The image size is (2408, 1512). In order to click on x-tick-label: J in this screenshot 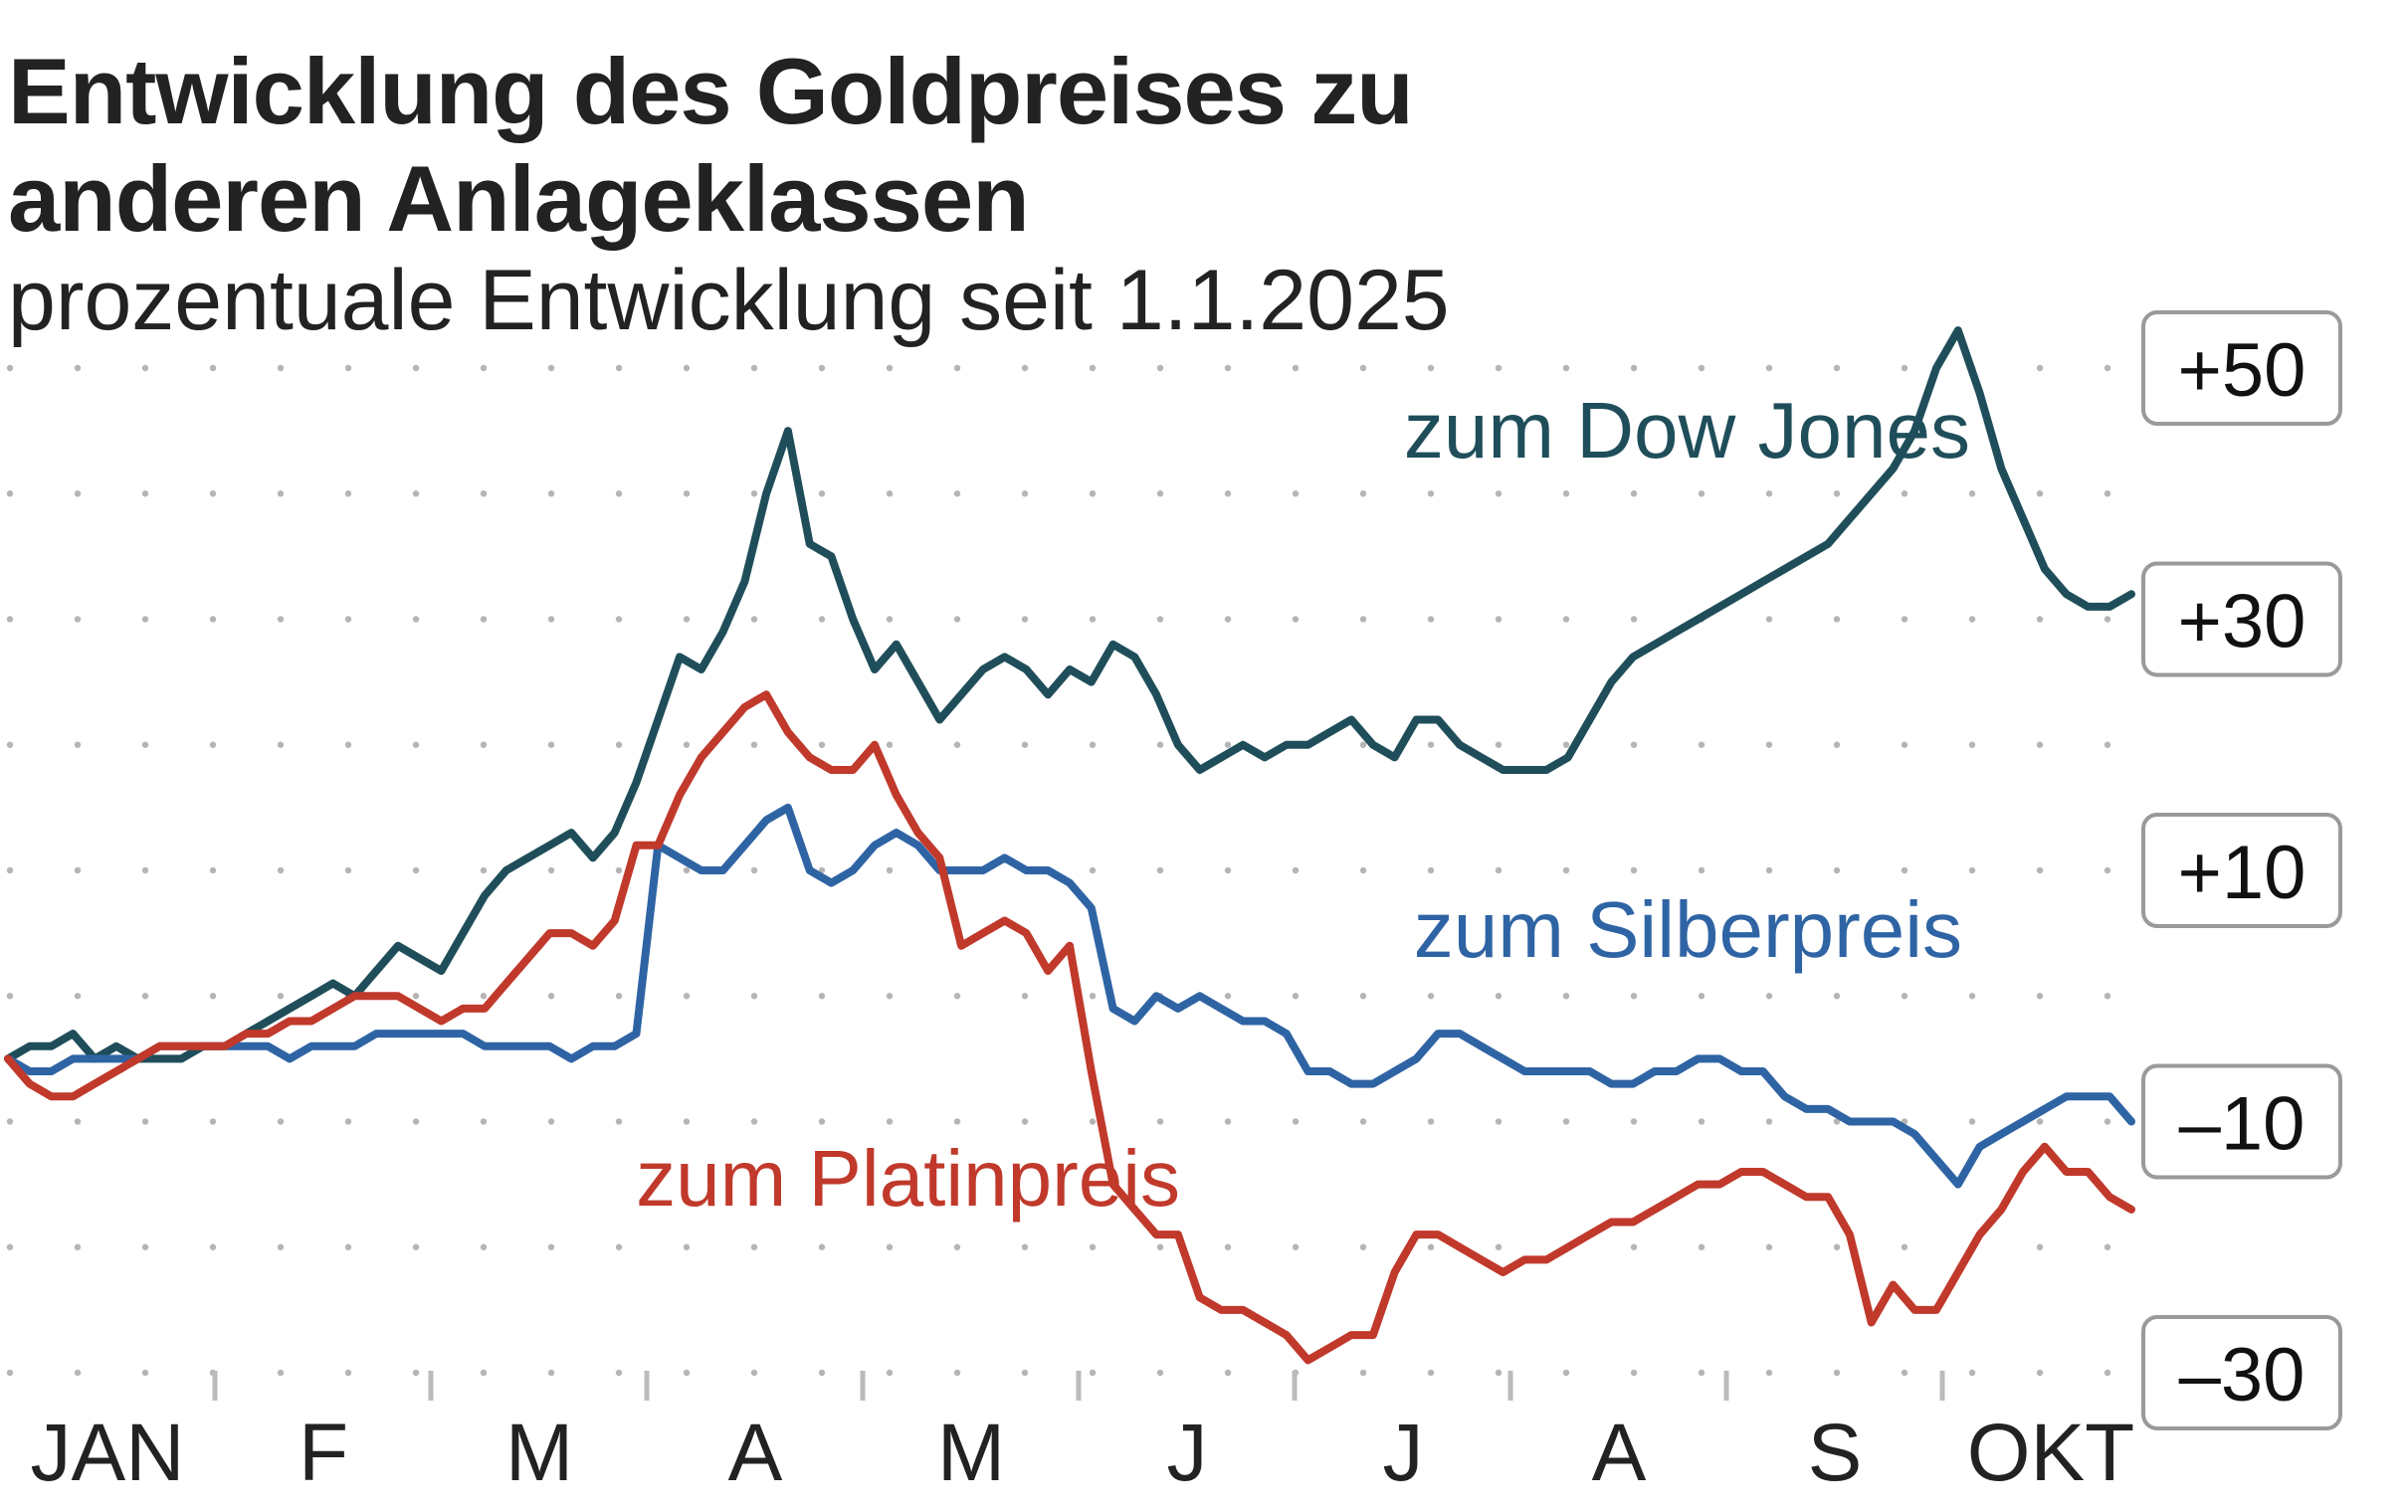, I will do `click(1403, 1453)`.